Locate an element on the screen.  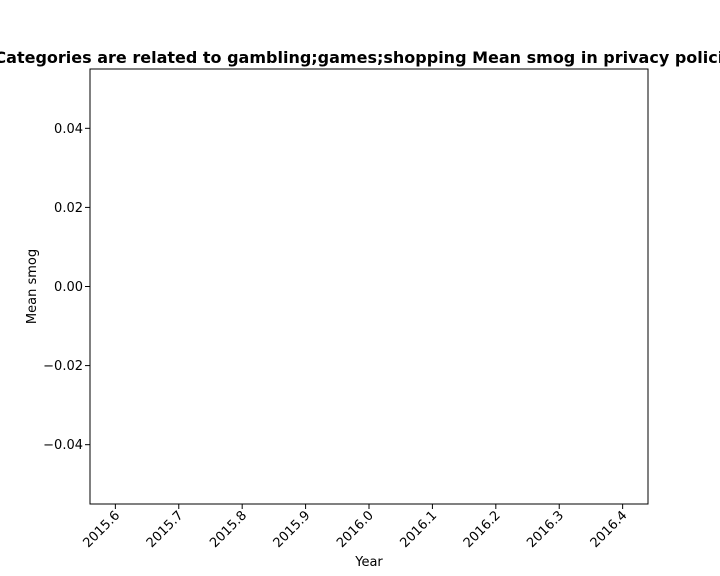
y-tick-label: −0.02 is located at coordinates (63, 366).